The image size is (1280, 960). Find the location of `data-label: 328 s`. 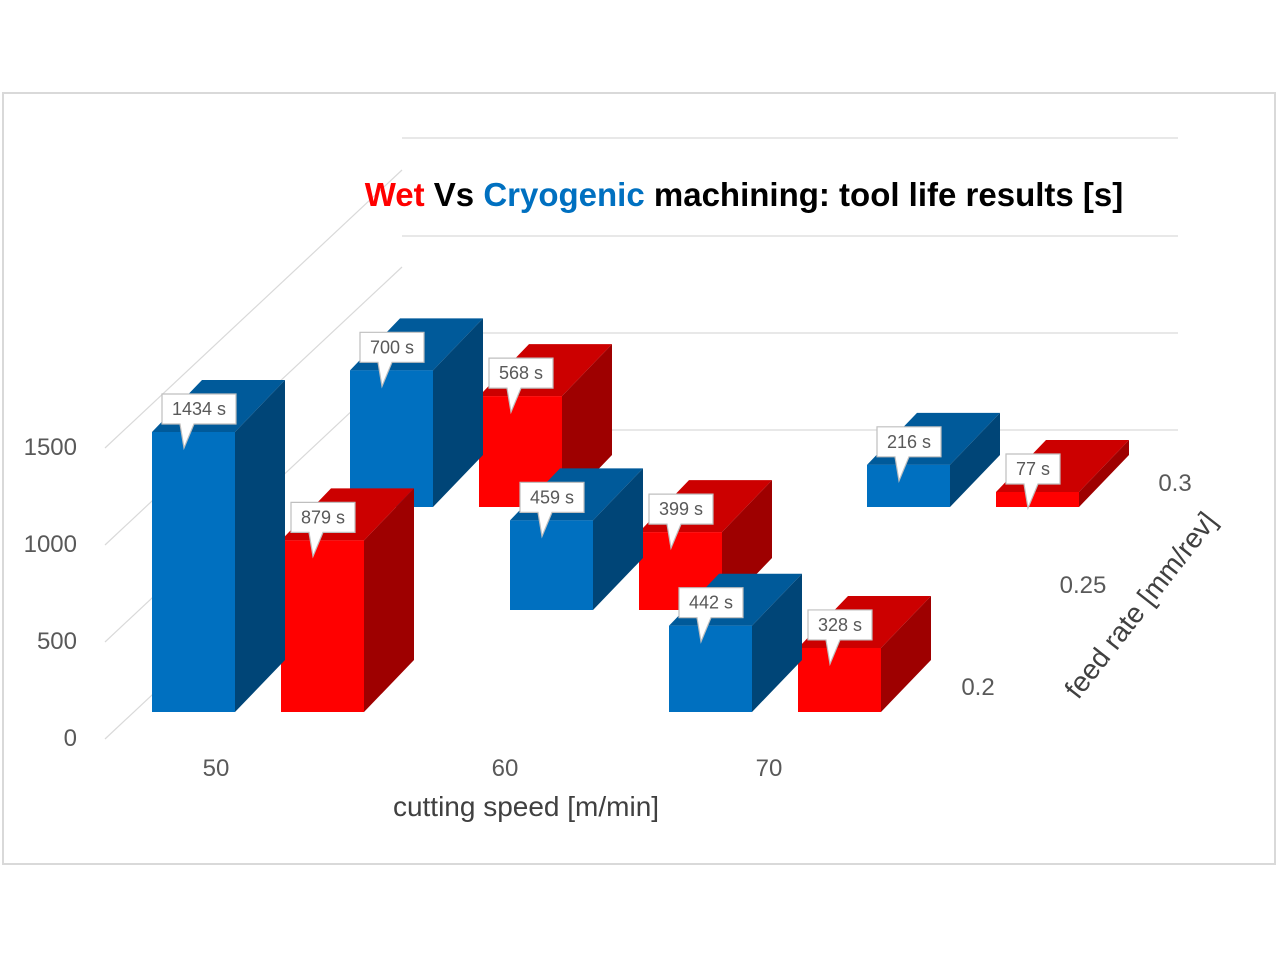

data-label: 328 s is located at coordinates (840, 638).